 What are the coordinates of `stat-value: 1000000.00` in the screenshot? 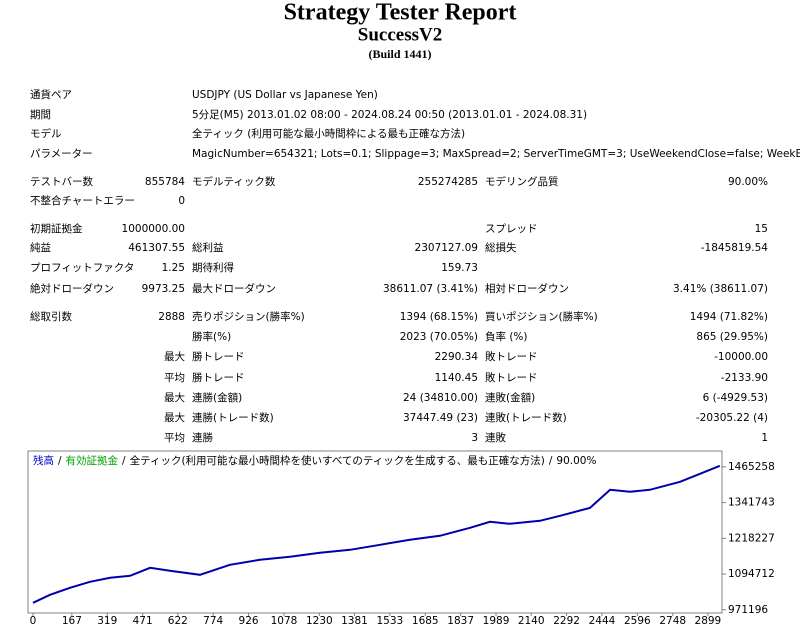 It's located at (153, 229).